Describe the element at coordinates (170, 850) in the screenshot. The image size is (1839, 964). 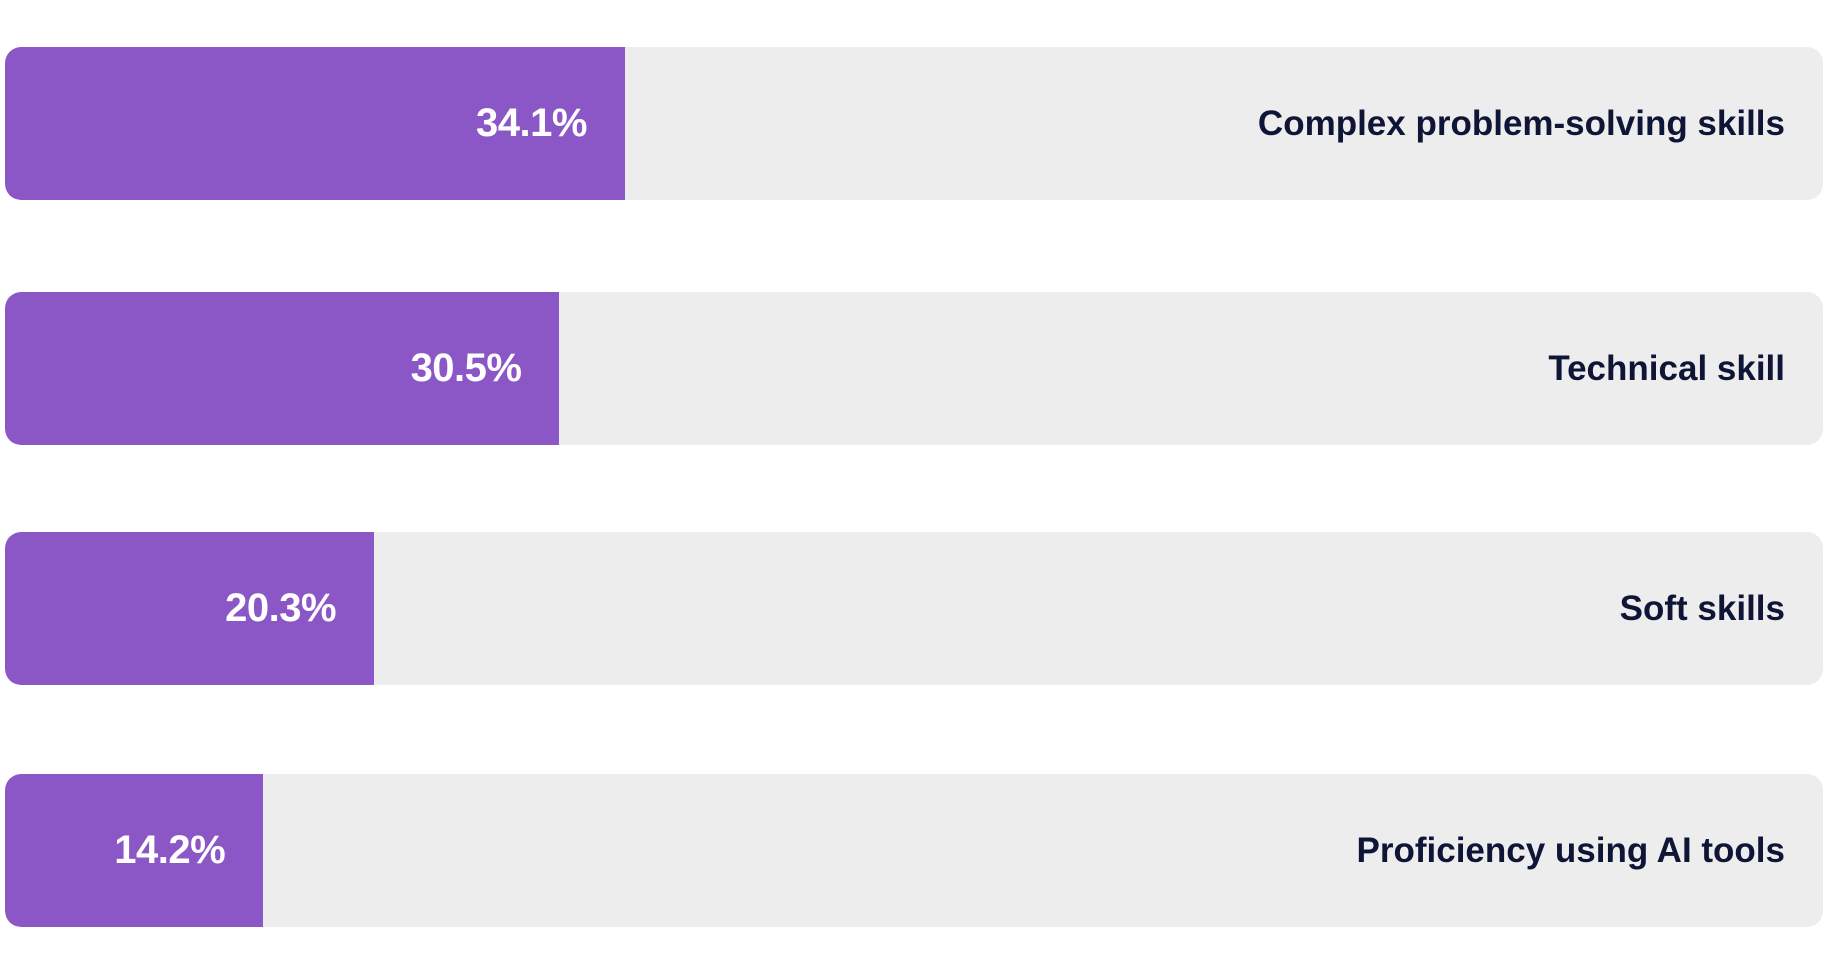
I see `bar-value-label: 14.2%` at that location.